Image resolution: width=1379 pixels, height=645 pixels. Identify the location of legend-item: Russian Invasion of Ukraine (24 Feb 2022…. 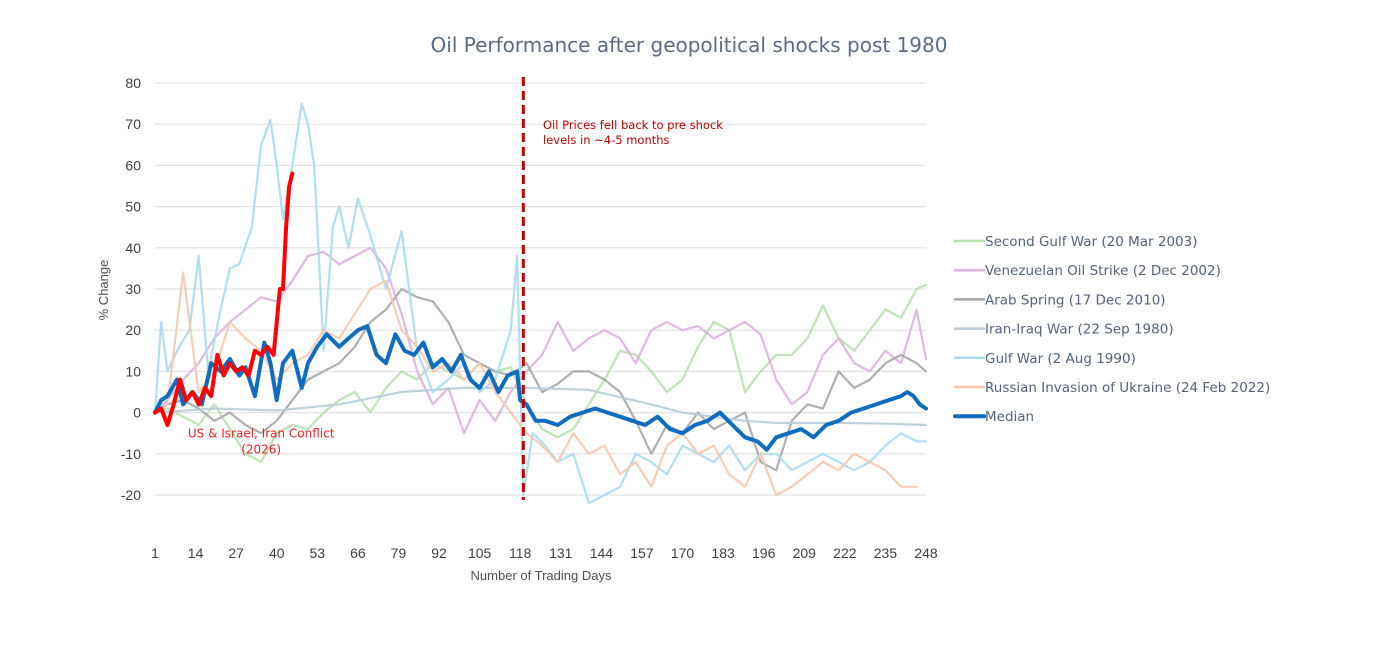
(1111, 388).